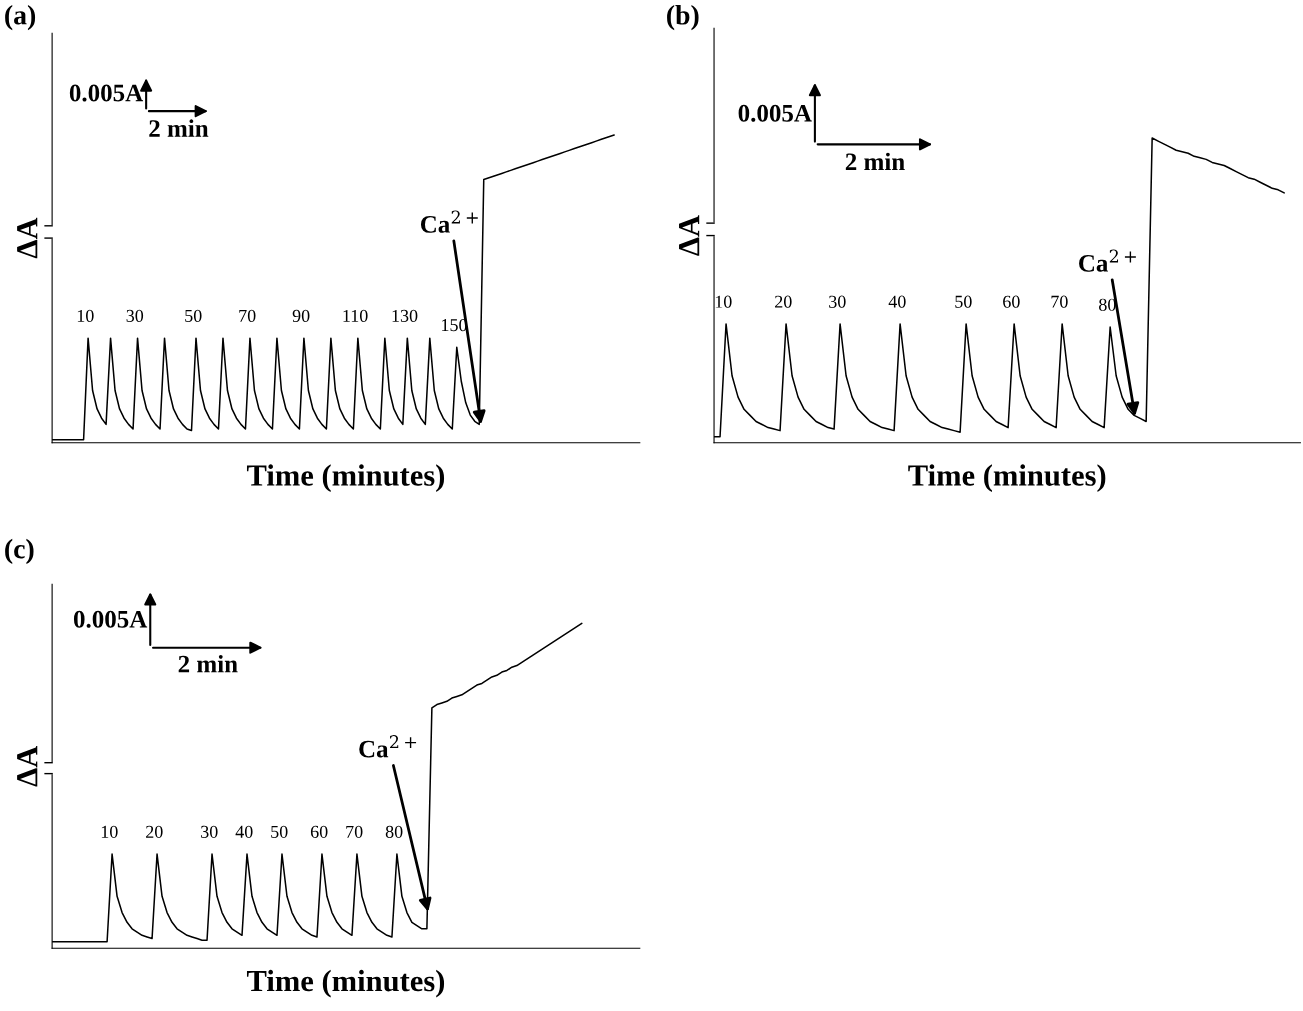  What do you see at coordinates (19, 551) in the screenshot?
I see `chart-title: (c)` at bounding box center [19, 551].